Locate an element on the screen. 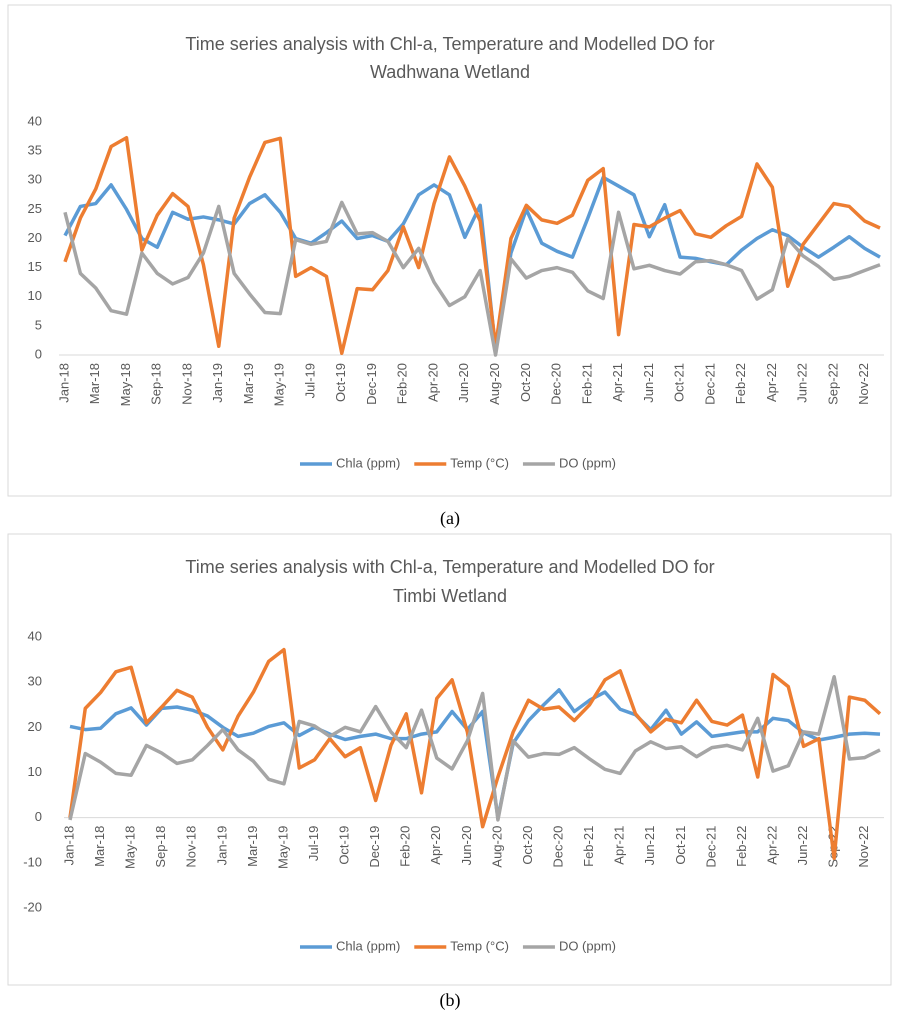  y-tick-label: 35 is located at coordinates (35, 150).